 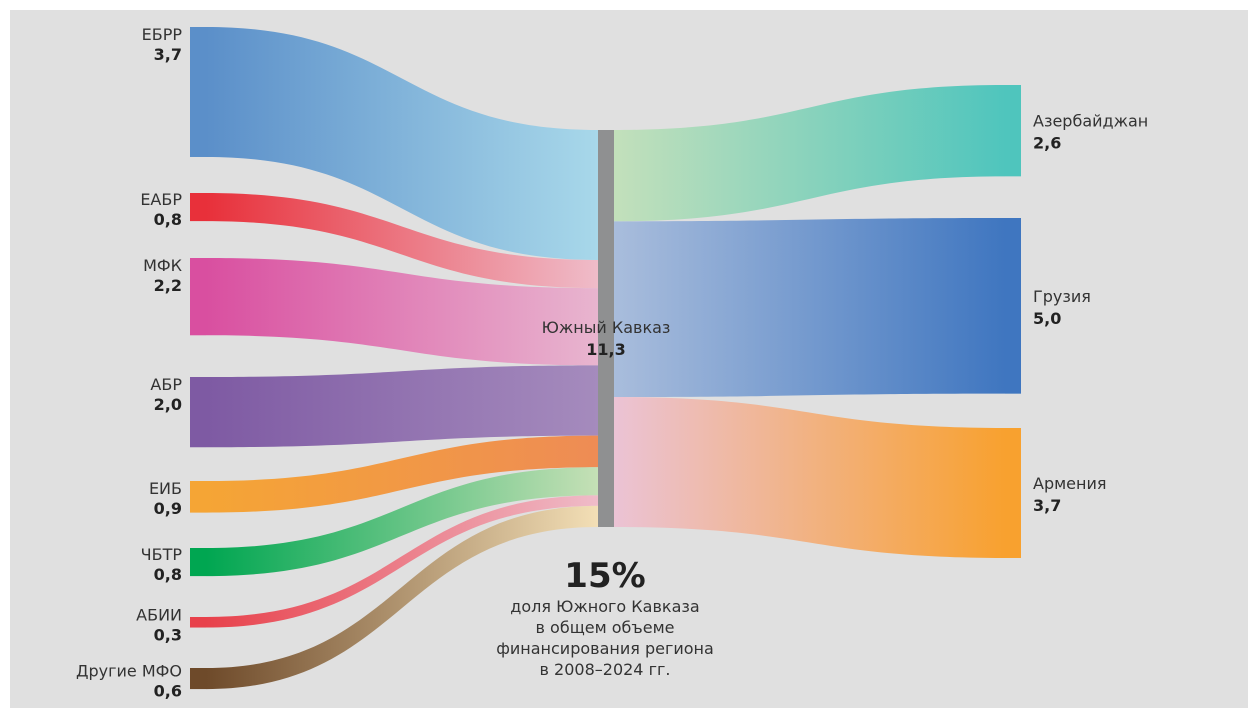 What do you see at coordinates (163, 265) in the screenshot?
I see `source-label: МФК` at bounding box center [163, 265].